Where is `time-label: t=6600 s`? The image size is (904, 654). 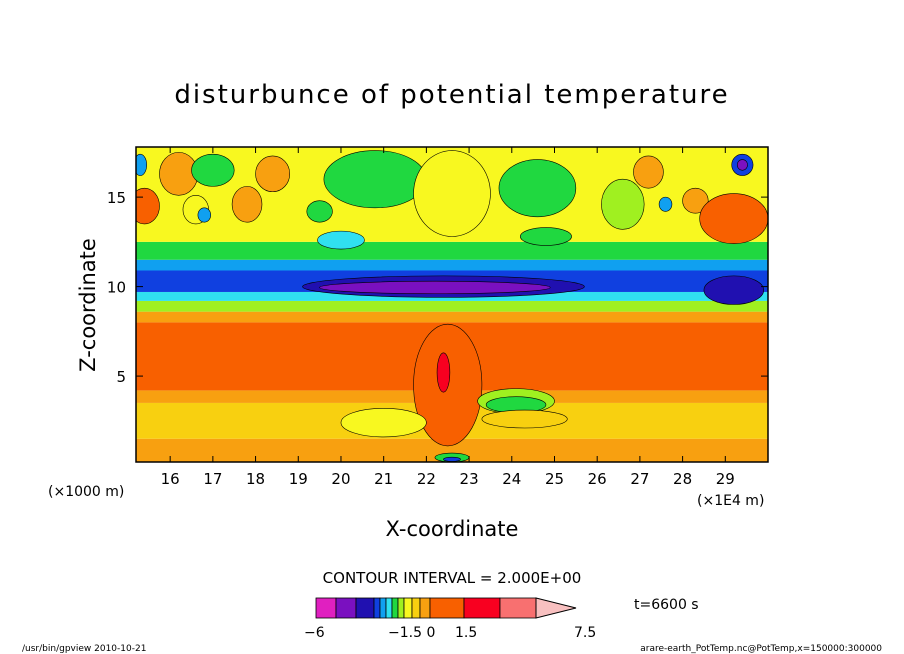 time-label: t=6600 s is located at coordinates (666, 605).